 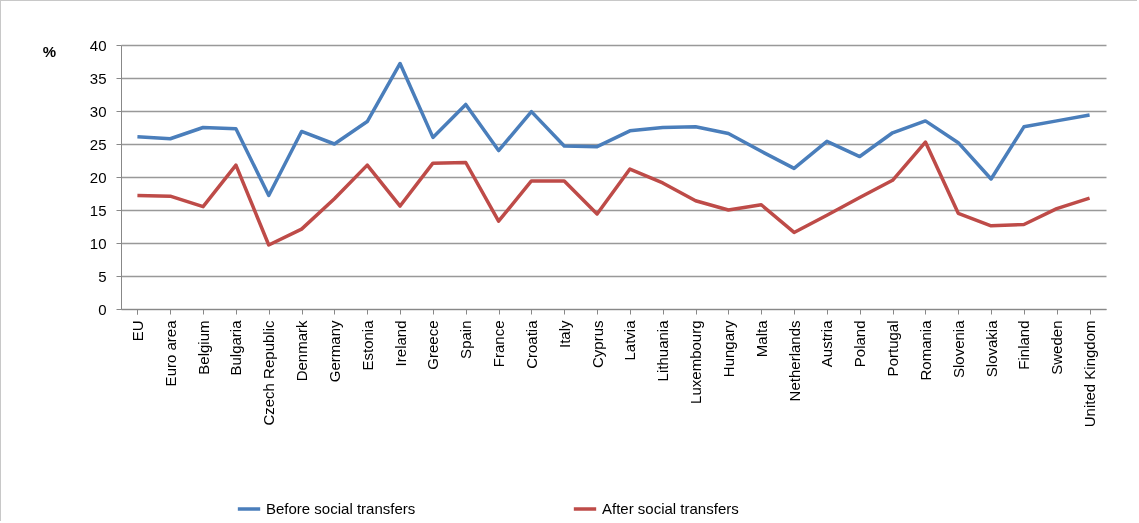 I want to click on x-tick-label: France, so click(x=499, y=344).